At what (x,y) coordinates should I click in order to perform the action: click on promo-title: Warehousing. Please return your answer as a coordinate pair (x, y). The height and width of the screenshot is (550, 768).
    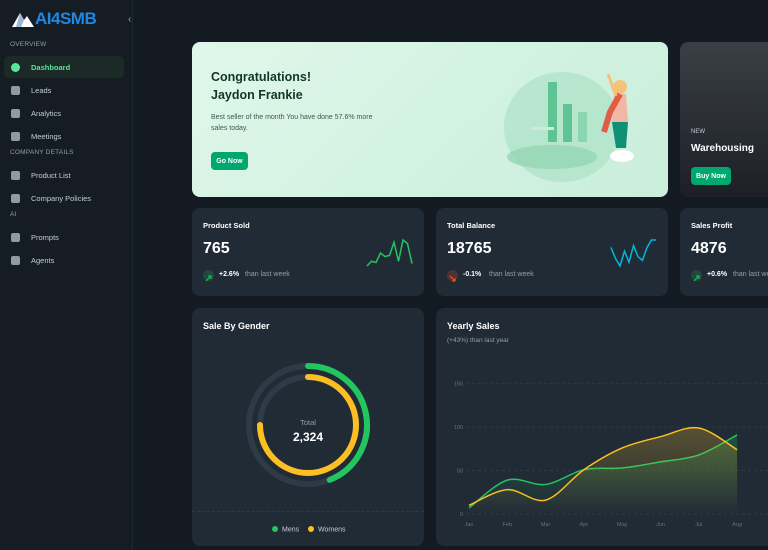
    Looking at the image, I should click on (722, 148).